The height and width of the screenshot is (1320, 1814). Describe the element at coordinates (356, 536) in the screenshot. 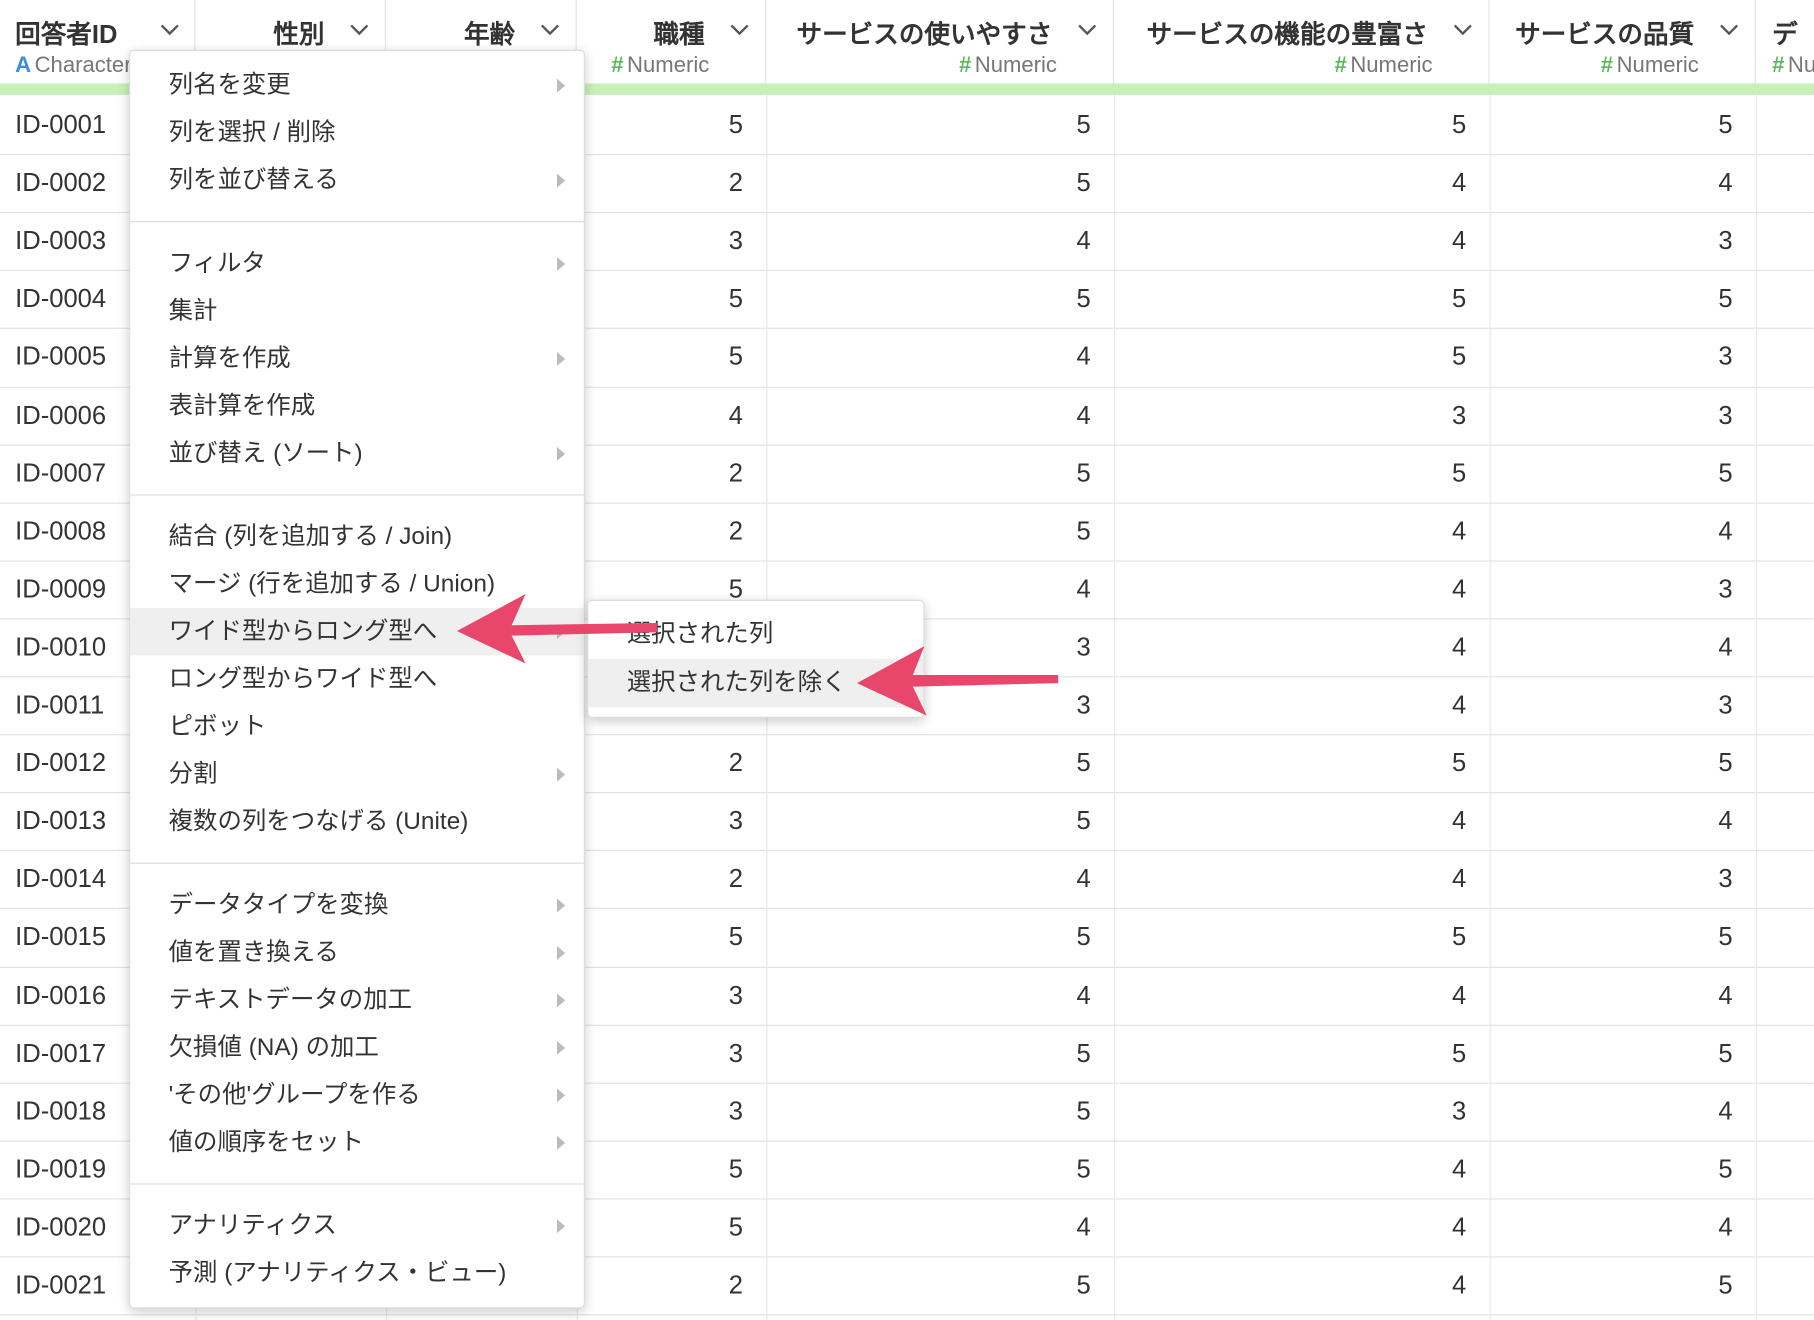

I see `menu-item: 結合 (列を追加する / Join)` at that location.